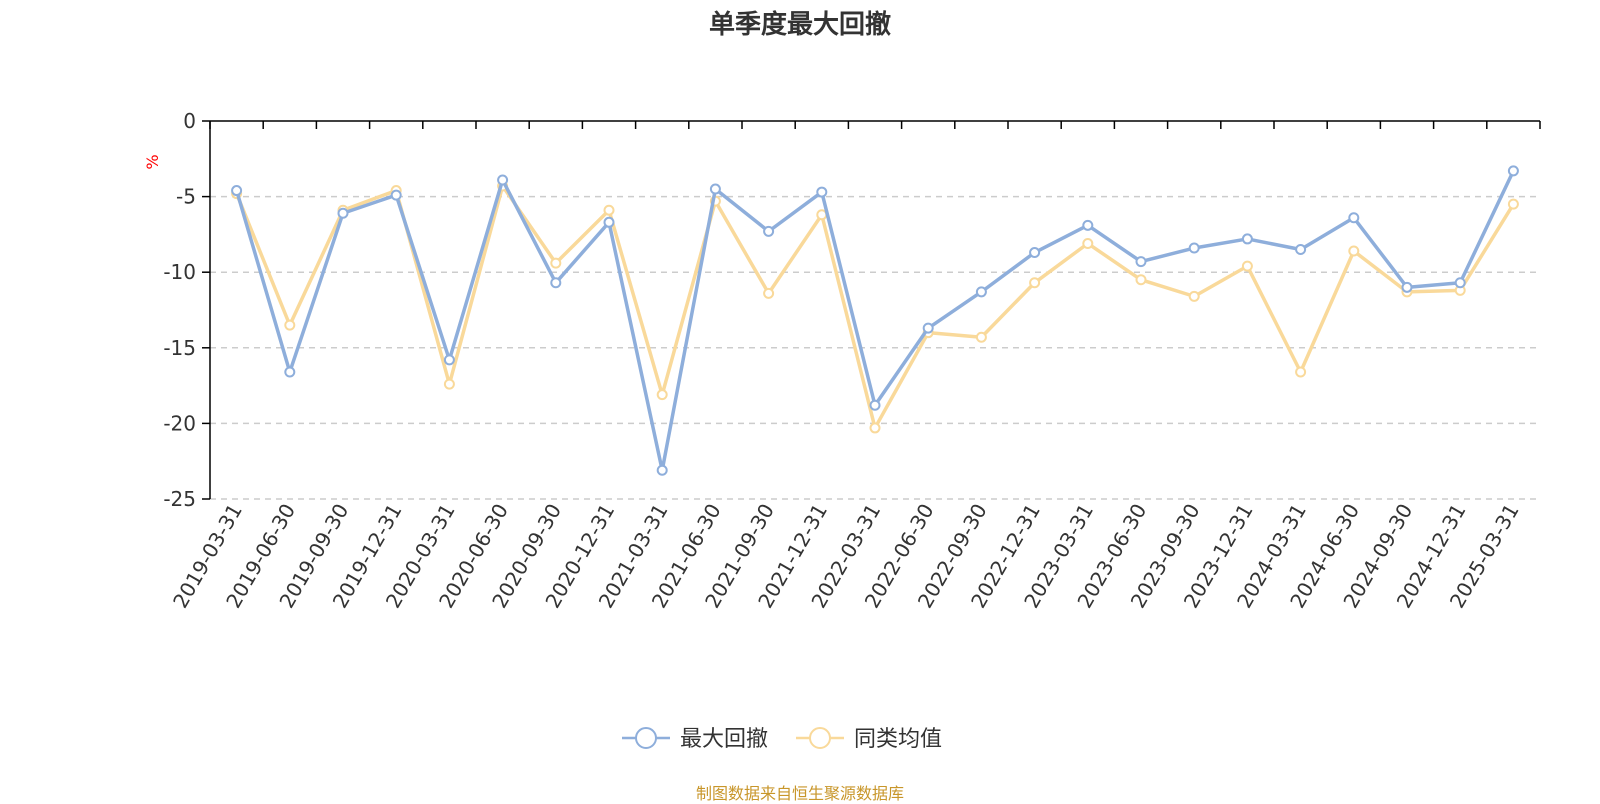 The width and height of the screenshot is (1600, 804). Describe the element at coordinates (152, 161) in the screenshot. I see `y-axis-label: %` at that location.